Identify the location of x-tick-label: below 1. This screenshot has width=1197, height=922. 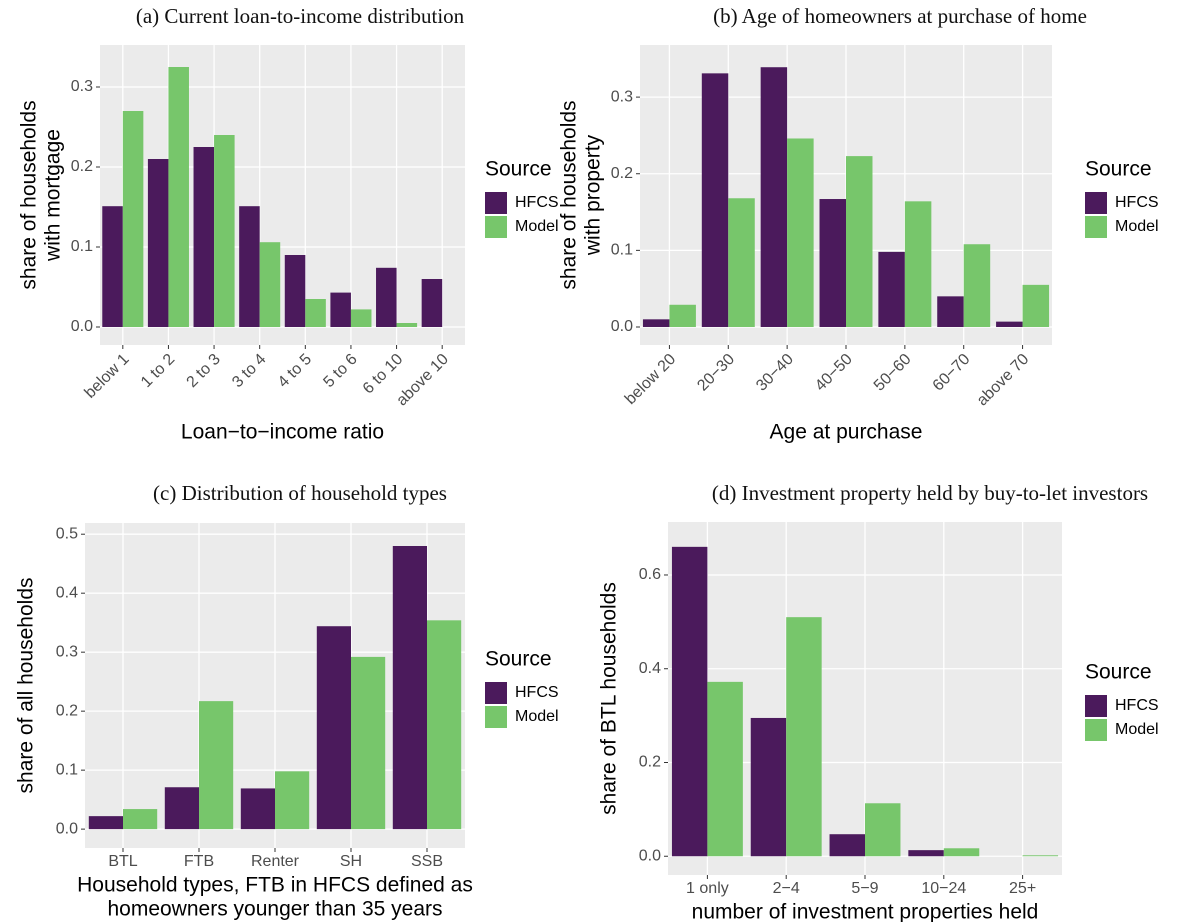
(107, 376).